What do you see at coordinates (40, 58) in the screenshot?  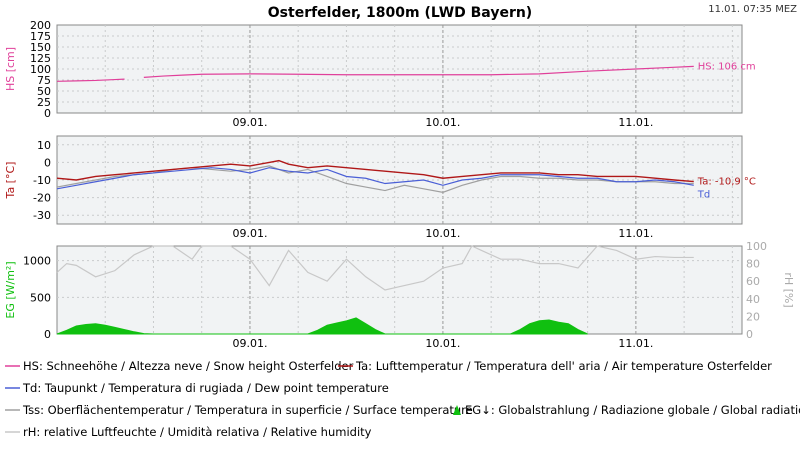 I see `y-tick-label: 125` at bounding box center [40, 58].